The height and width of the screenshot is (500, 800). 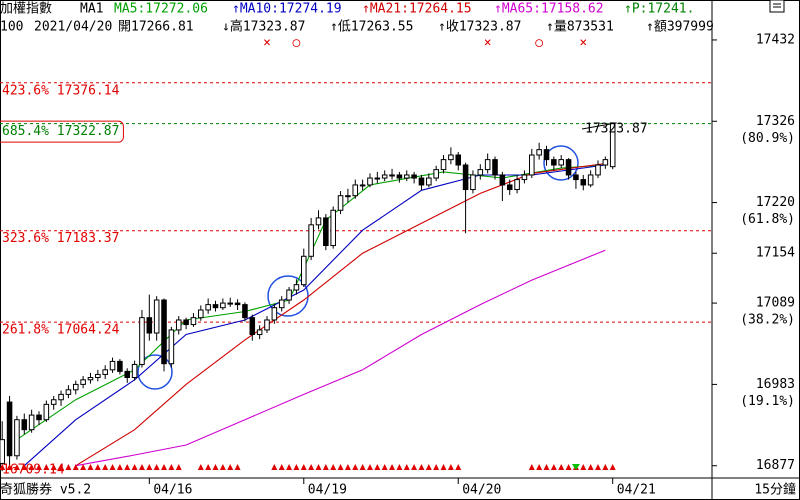 What do you see at coordinates (775, 121) in the screenshot?
I see `y-tick-label: 17326` at bounding box center [775, 121].